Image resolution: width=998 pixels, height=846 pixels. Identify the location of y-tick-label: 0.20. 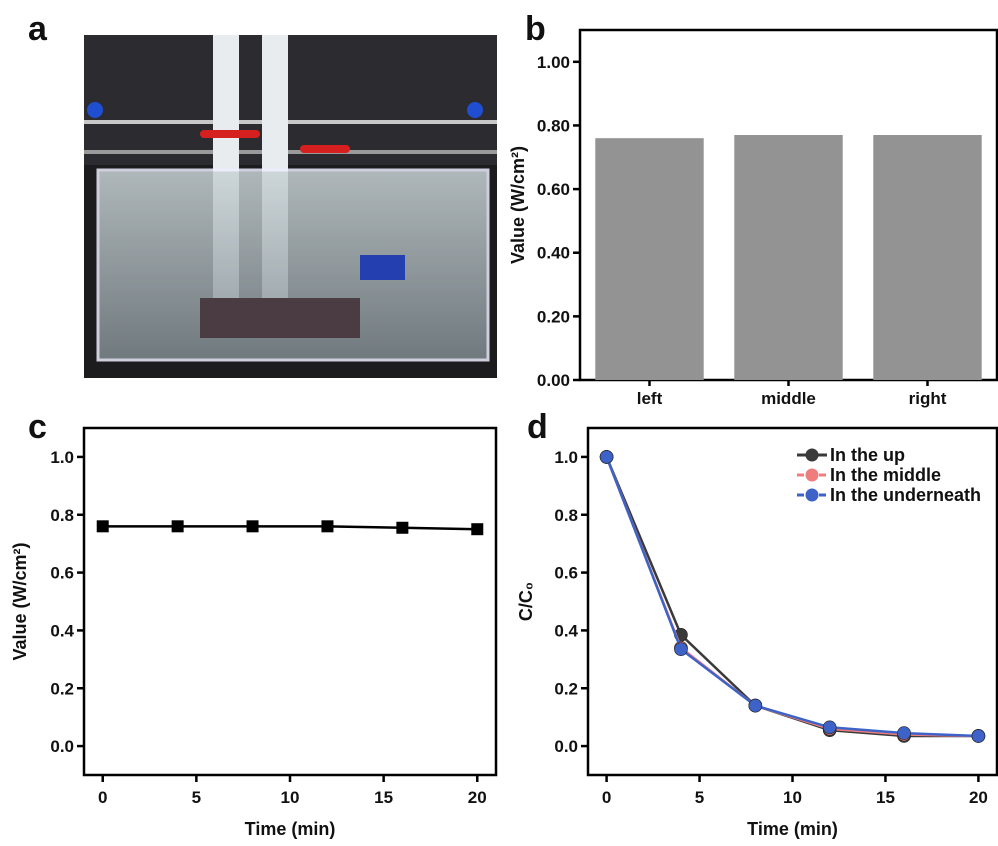
(553, 316).